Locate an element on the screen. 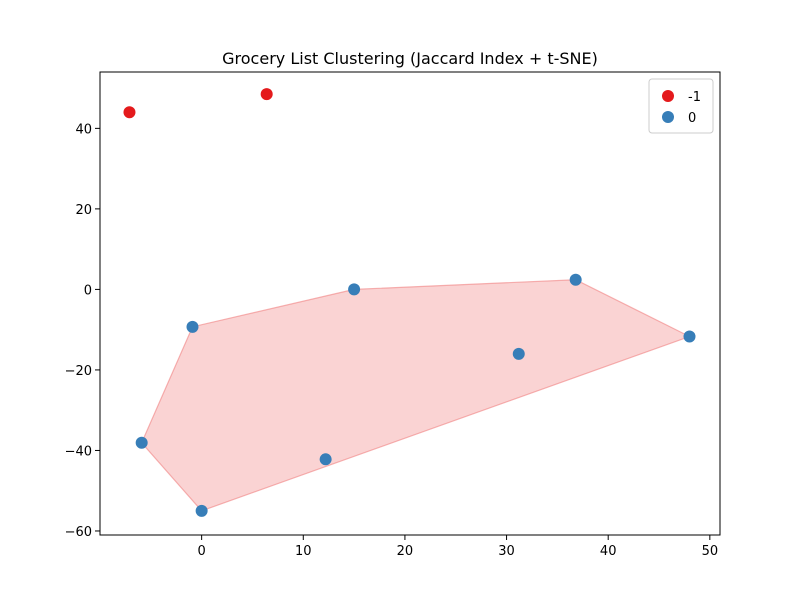  y-tick-label-2: −20 is located at coordinates (78, 371).